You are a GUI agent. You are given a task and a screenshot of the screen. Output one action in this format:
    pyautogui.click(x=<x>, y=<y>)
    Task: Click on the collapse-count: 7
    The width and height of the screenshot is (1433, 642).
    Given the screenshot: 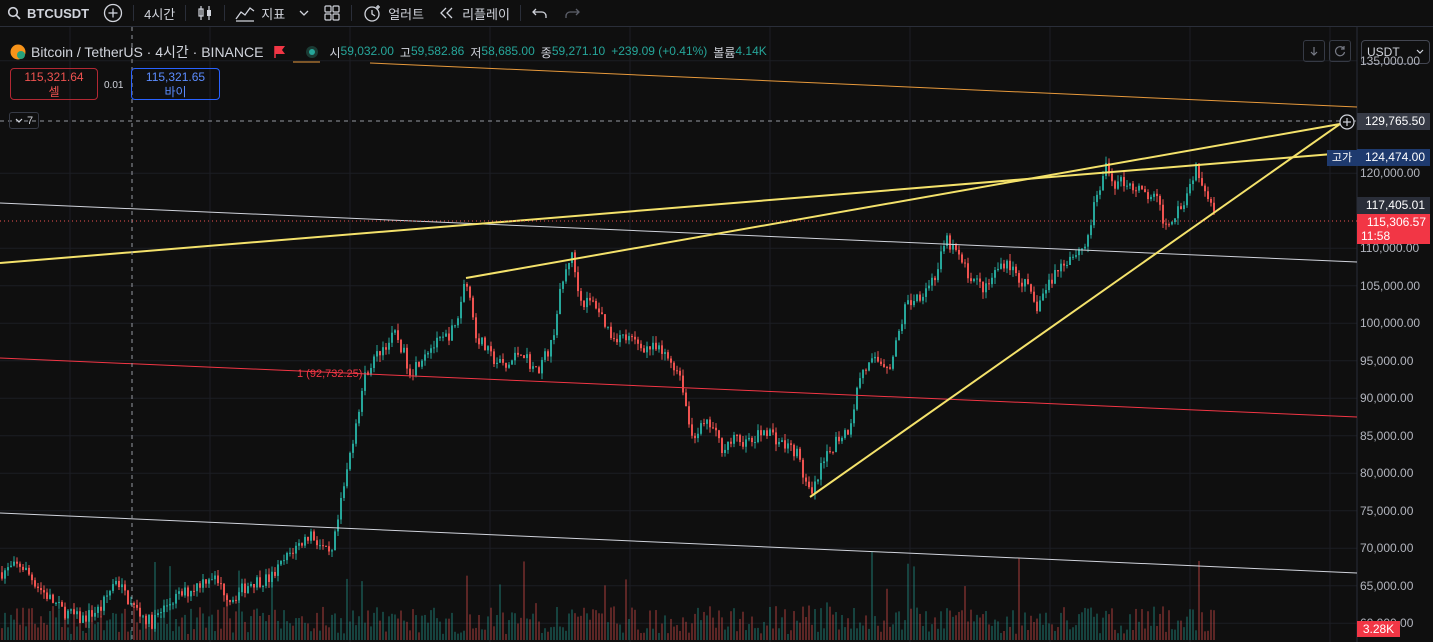 What is the action you would take?
    pyautogui.click(x=30, y=120)
    